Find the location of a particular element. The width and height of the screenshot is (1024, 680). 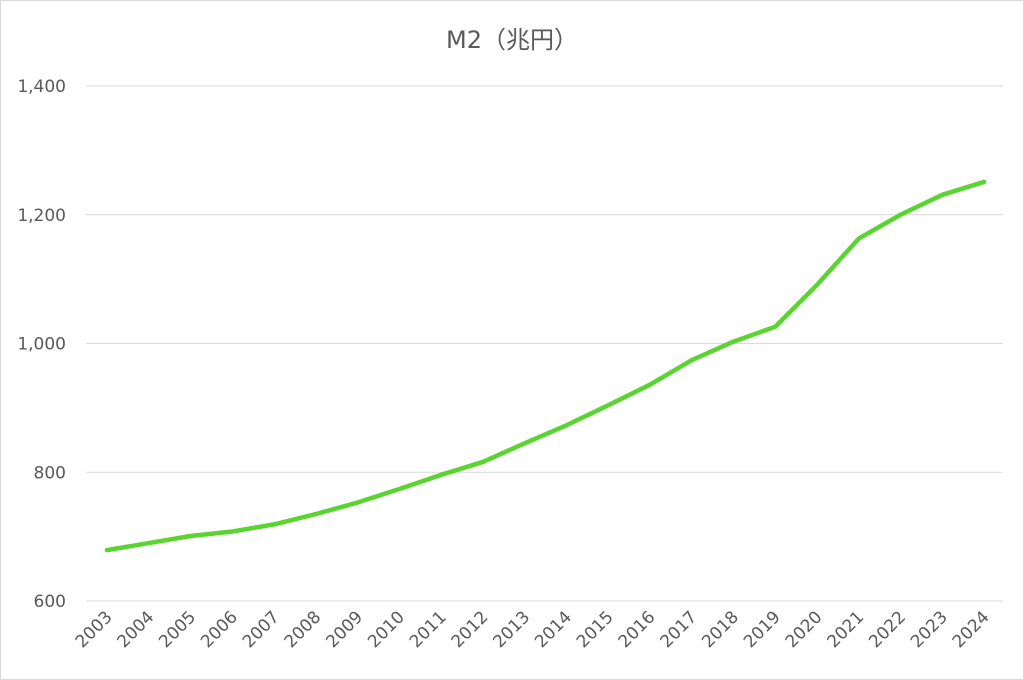

y-tick-label: 1,200 is located at coordinates (41, 216).